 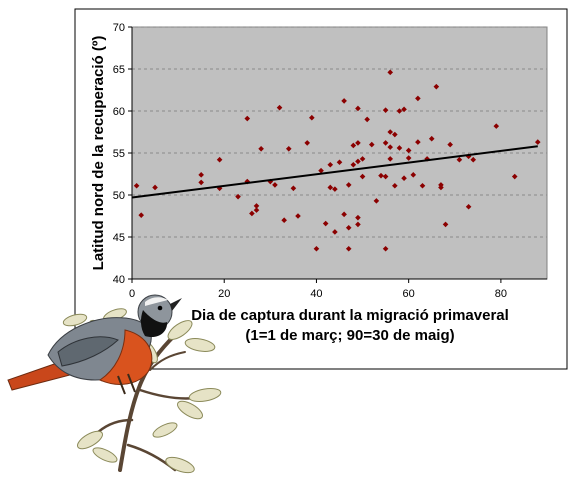 What do you see at coordinates (119, 238) in the screenshot?
I see `y-tick-label: 45` at bounding box center [119, 238].